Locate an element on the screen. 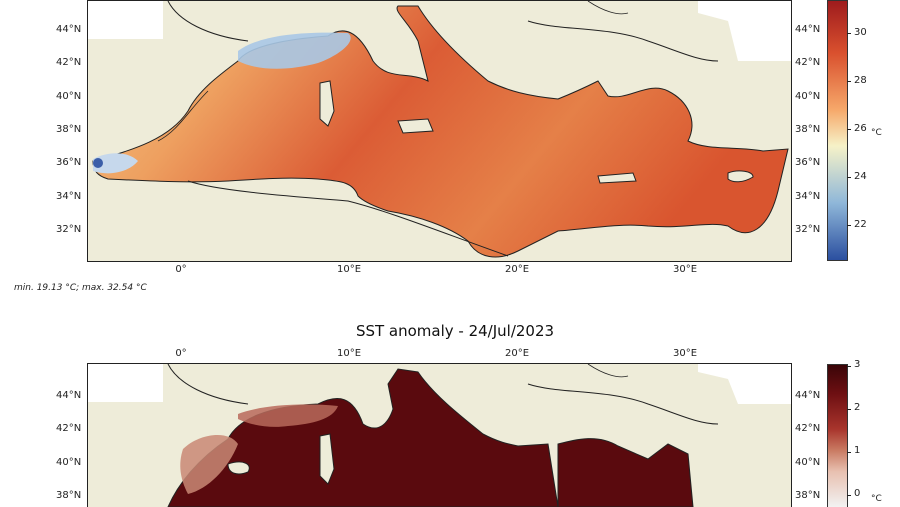 This screenshot has height=507, width=900. colorbar-tick: 3 is located at coordinates (857, 364).